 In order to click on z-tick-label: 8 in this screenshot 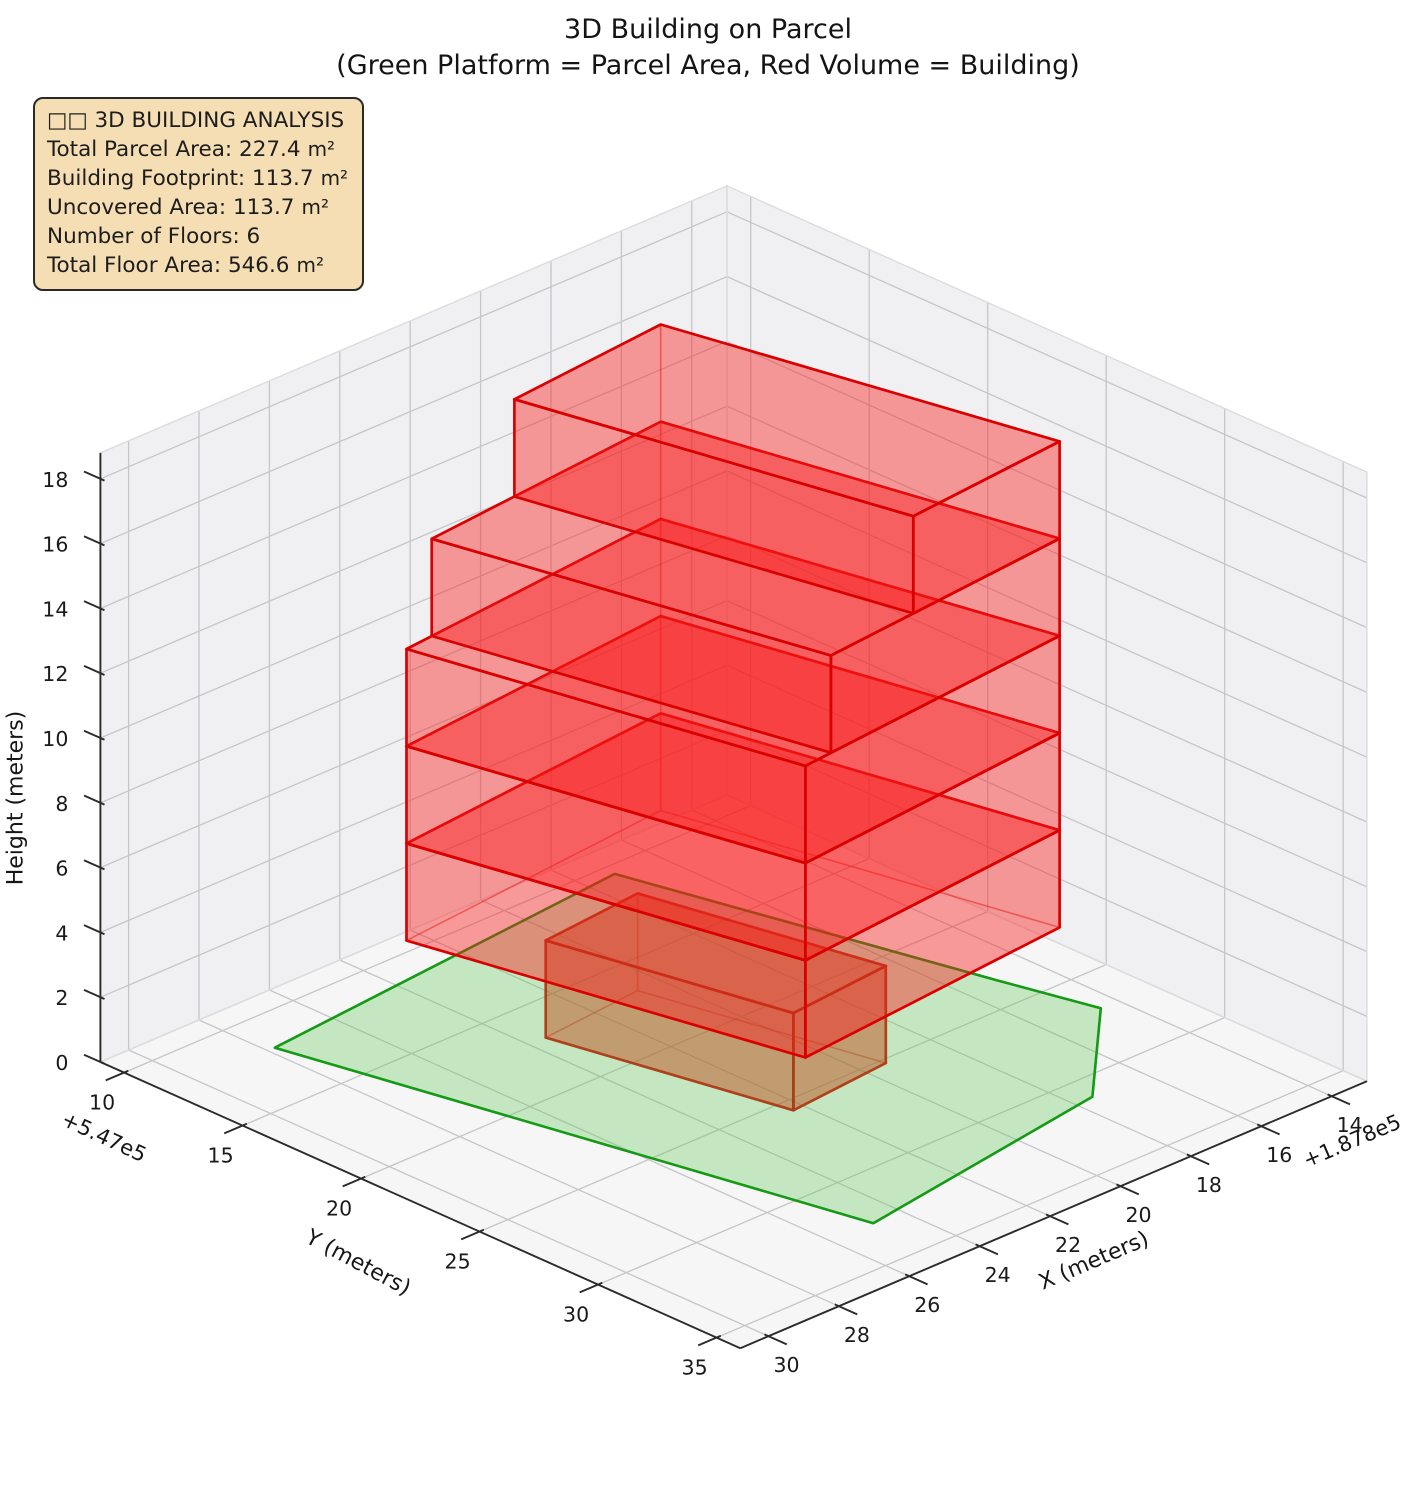, I will do `click(61, 804)`.